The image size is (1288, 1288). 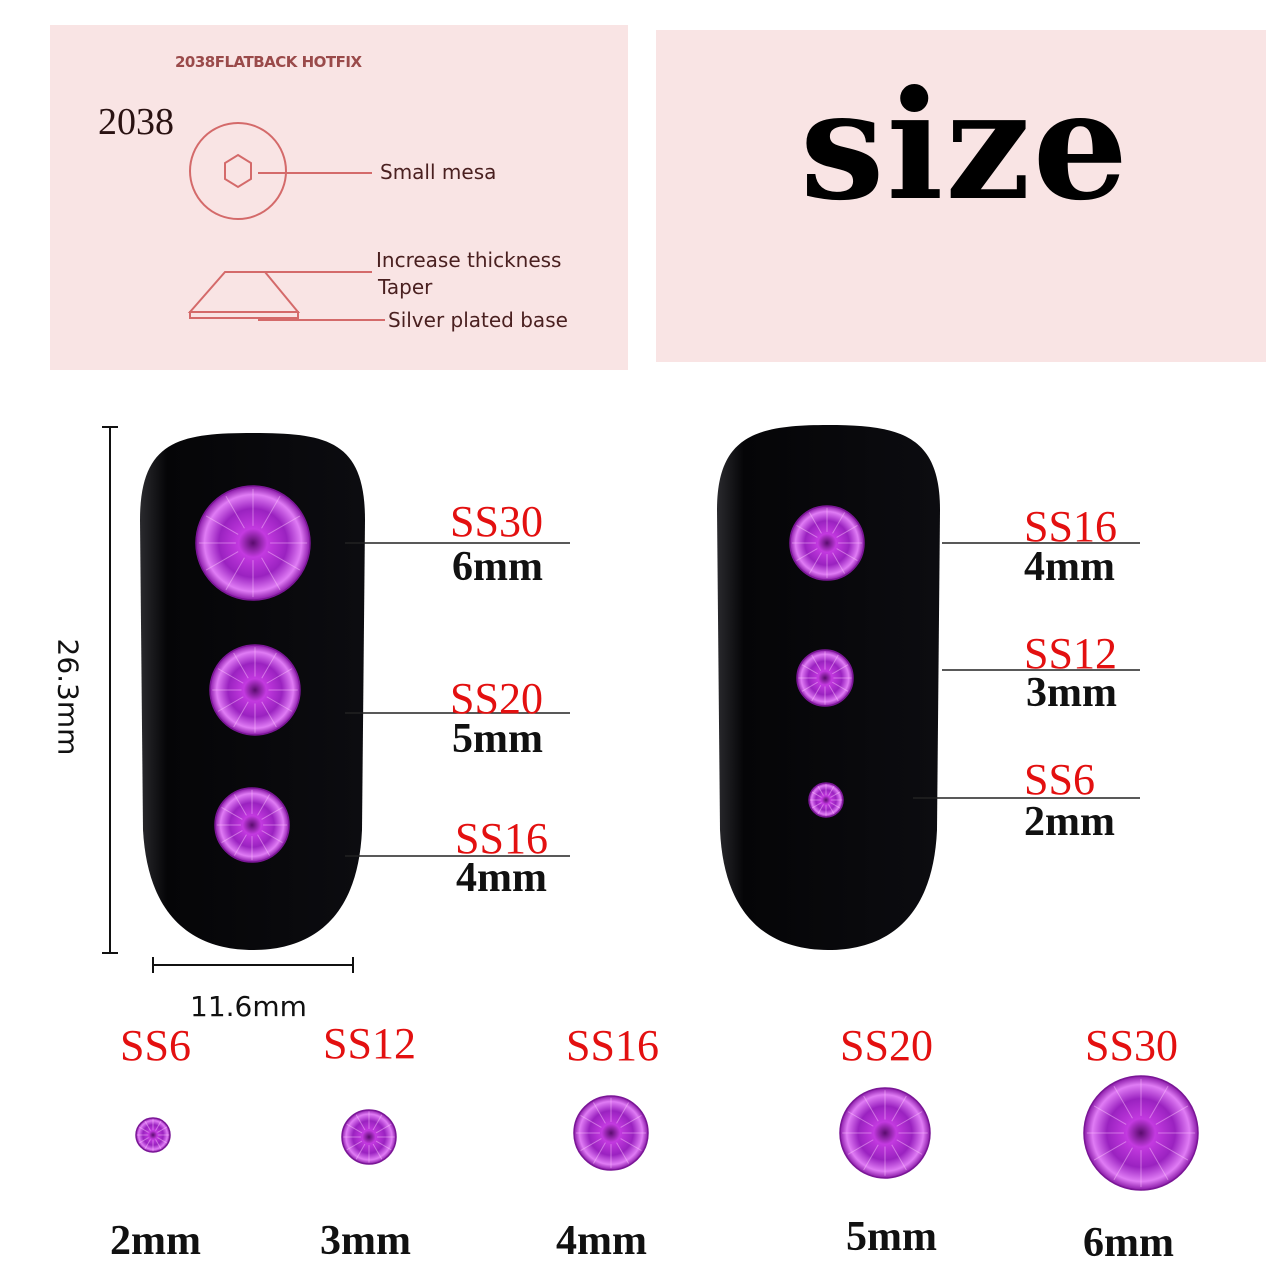 What do you see at coordinates (1071, 693) in the screenshot?
I see `right-label-3mm: 3mm` at bounding box center [1071, 693].